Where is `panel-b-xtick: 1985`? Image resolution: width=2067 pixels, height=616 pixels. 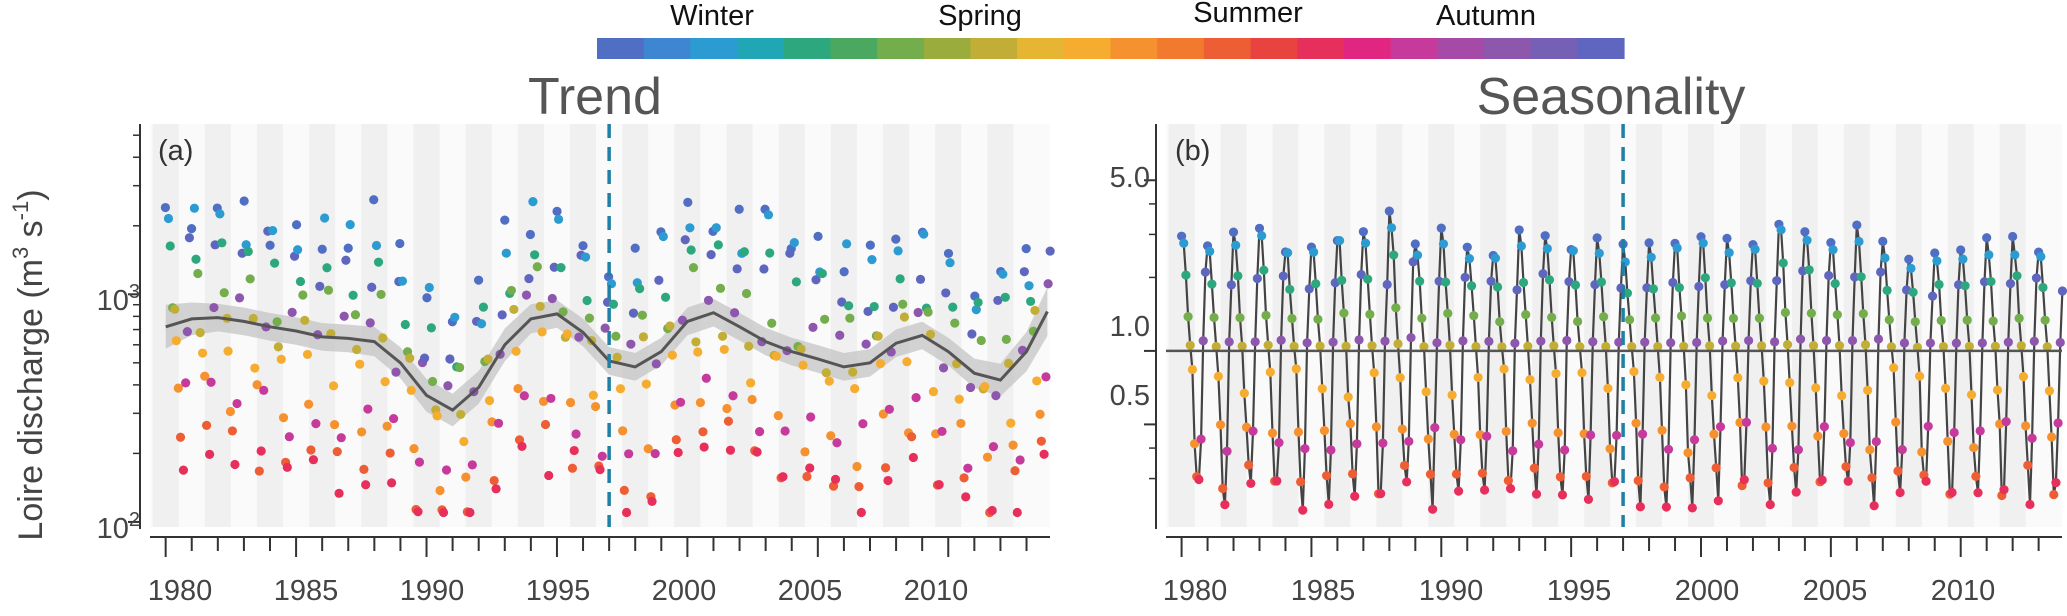
panel-b-xtick: 1985 is located at coordinates (1323, 591).